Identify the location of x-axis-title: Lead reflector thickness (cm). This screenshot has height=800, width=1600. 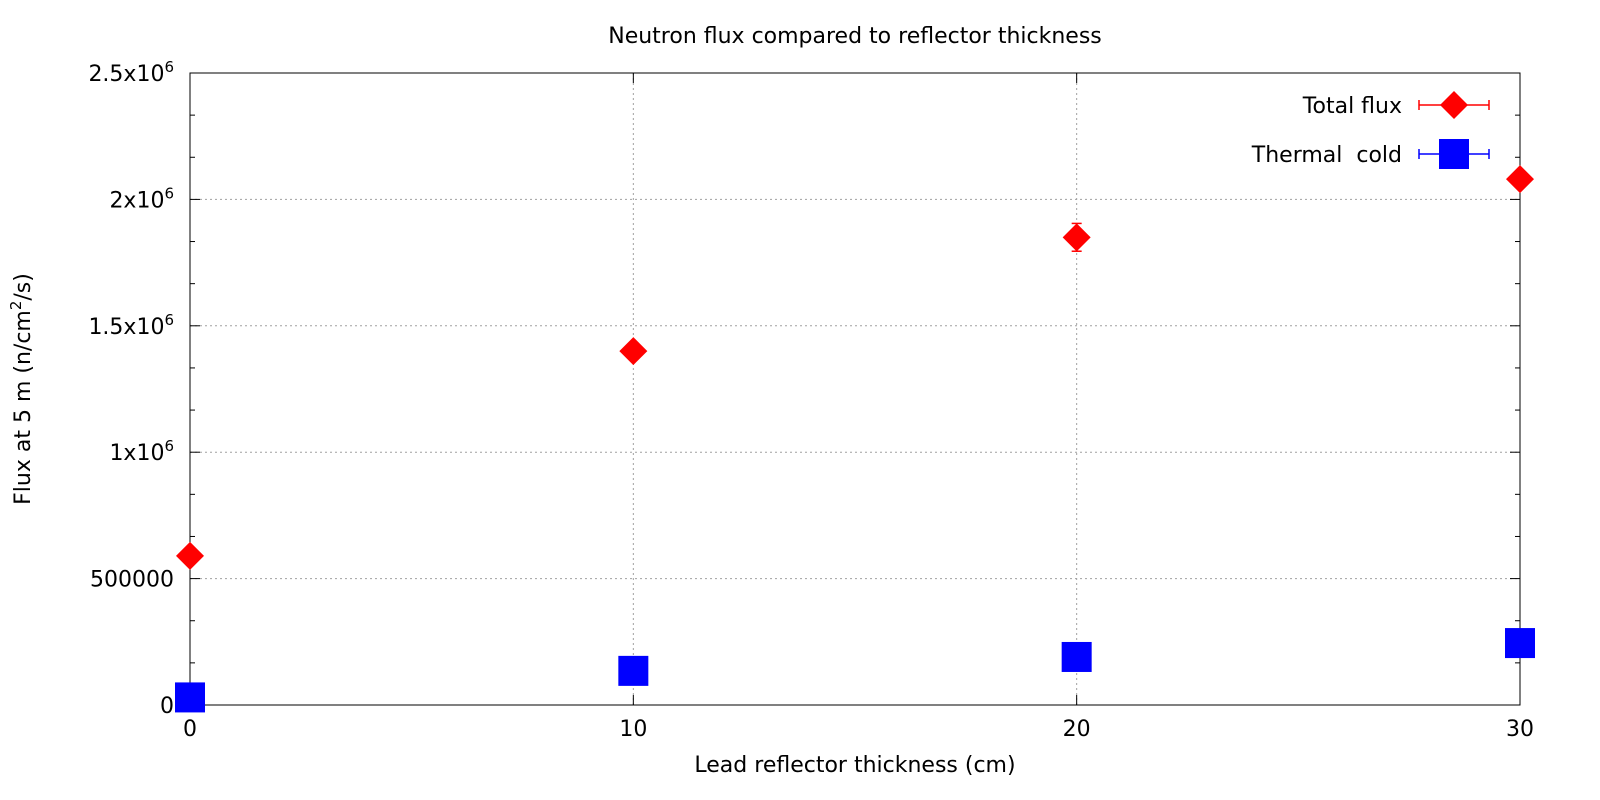
(854, 765).